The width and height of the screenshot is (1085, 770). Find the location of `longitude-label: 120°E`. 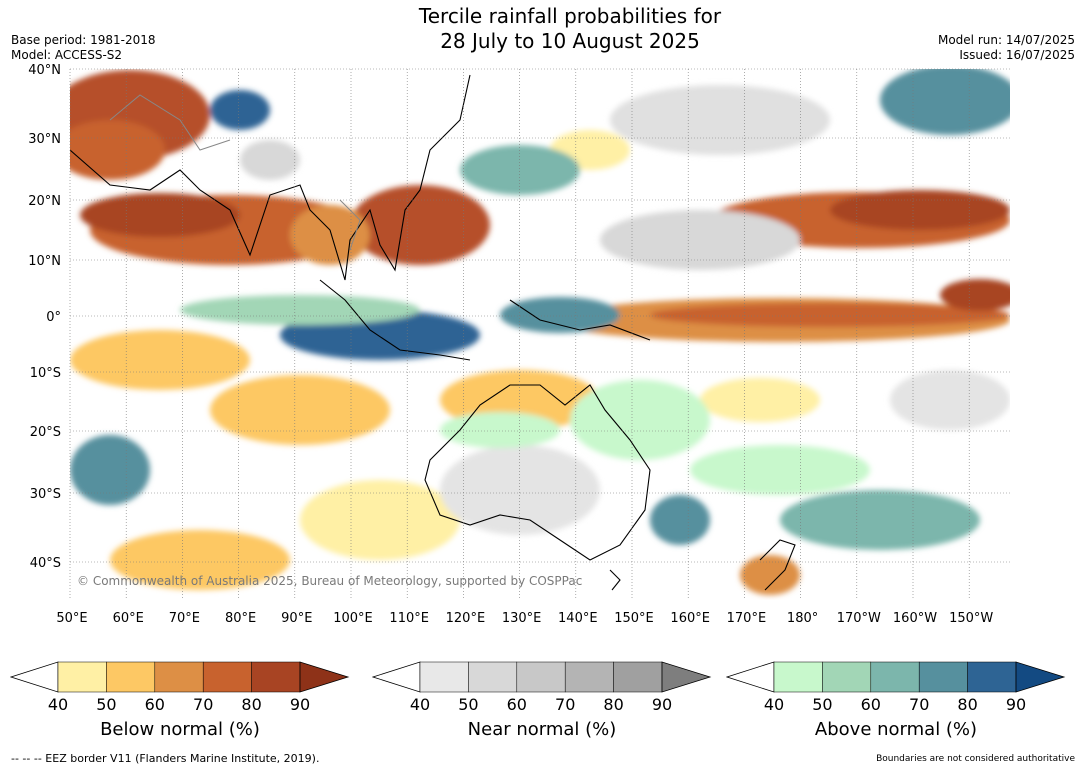

longitude-label: 120°E is located at coordinates (466, 618).